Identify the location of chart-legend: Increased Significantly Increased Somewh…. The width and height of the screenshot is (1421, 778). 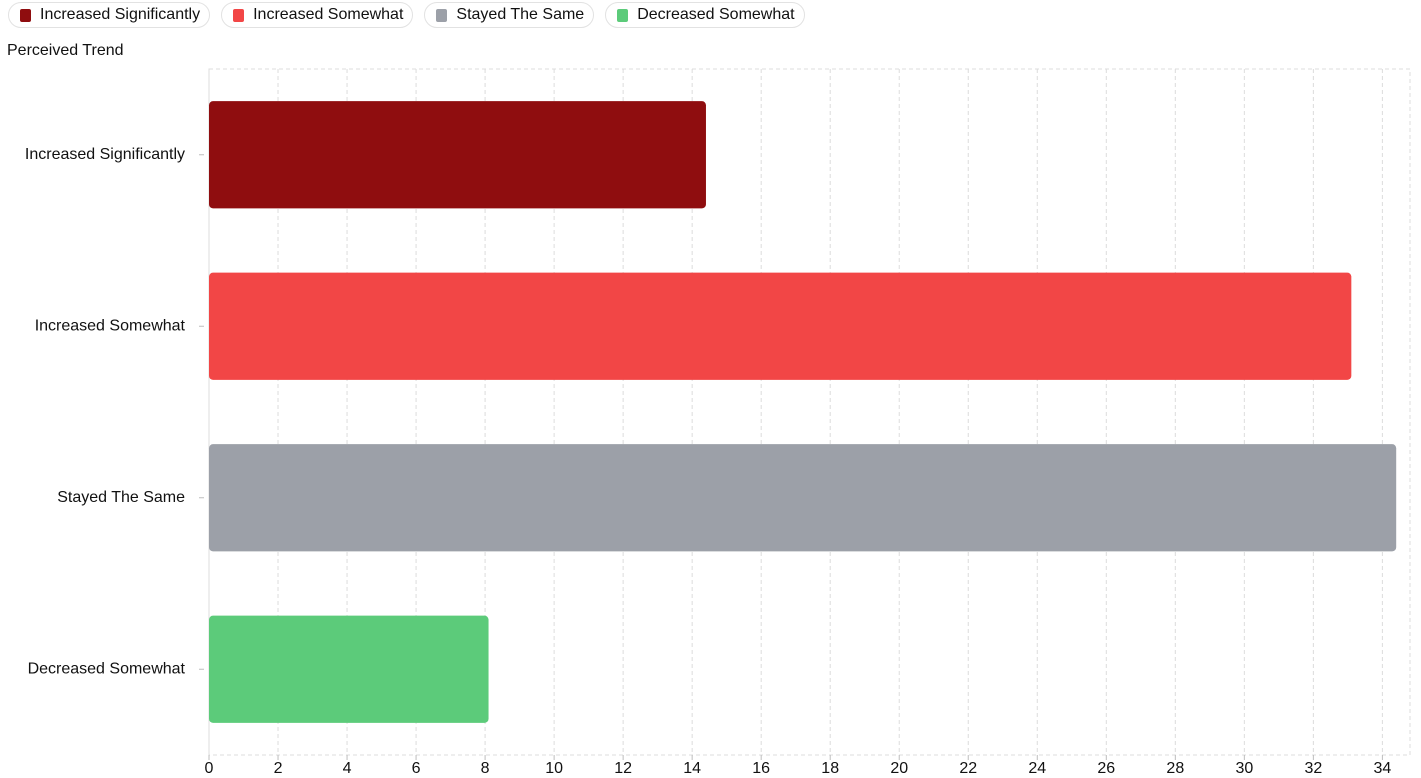
(406, 15).